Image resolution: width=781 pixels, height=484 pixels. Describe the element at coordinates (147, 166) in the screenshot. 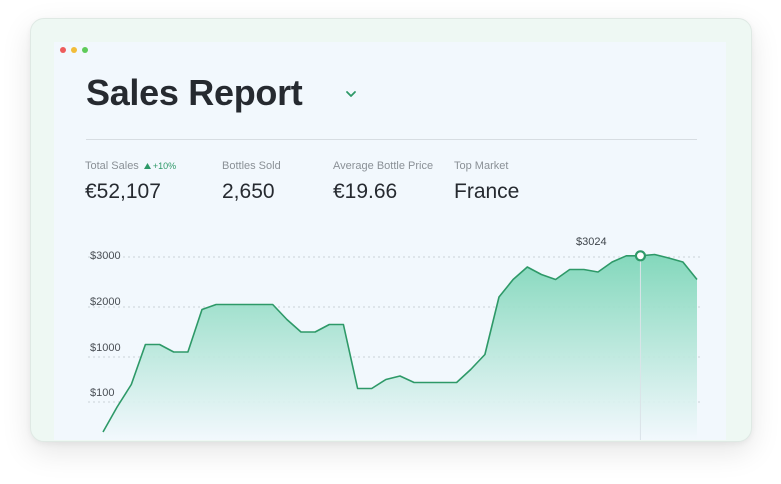

I see `triangle-up-icon` at that location.